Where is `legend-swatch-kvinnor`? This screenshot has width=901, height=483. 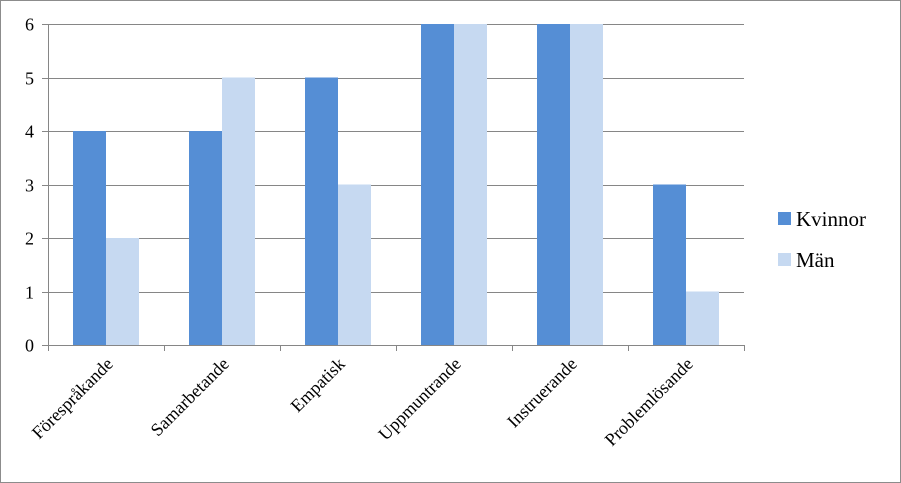 legend-swatch-kvinnor is located at coordinates (784, 218).